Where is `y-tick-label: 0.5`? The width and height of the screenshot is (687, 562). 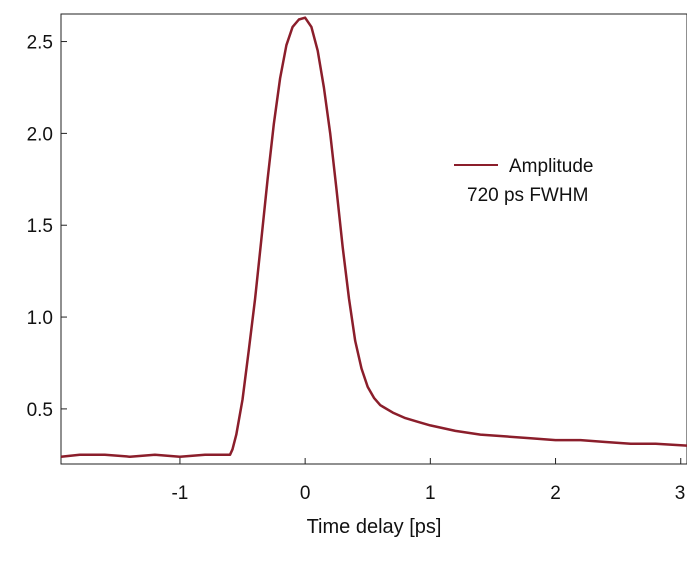 y-tick-label: 0.5 is located at coordinates (40, 410).